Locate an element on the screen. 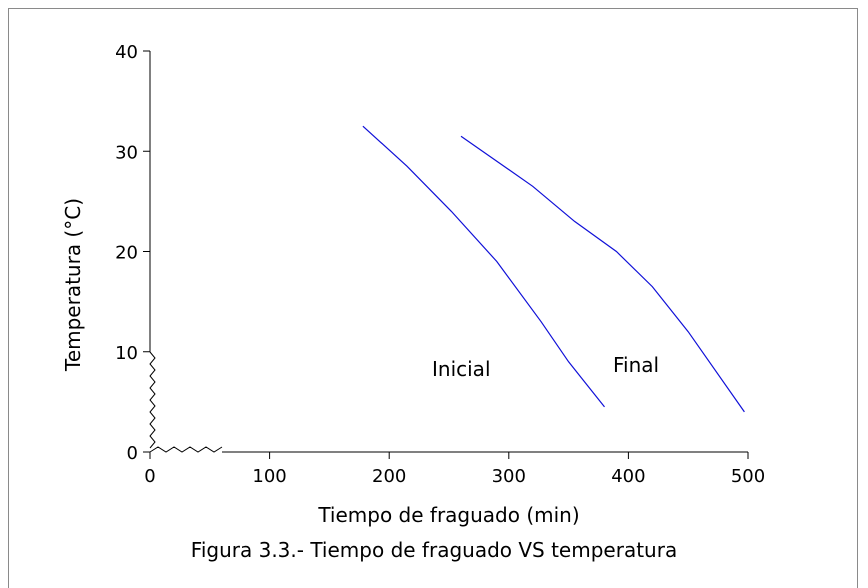  x-tick-label: 100 is located at coordinates (269, 476).